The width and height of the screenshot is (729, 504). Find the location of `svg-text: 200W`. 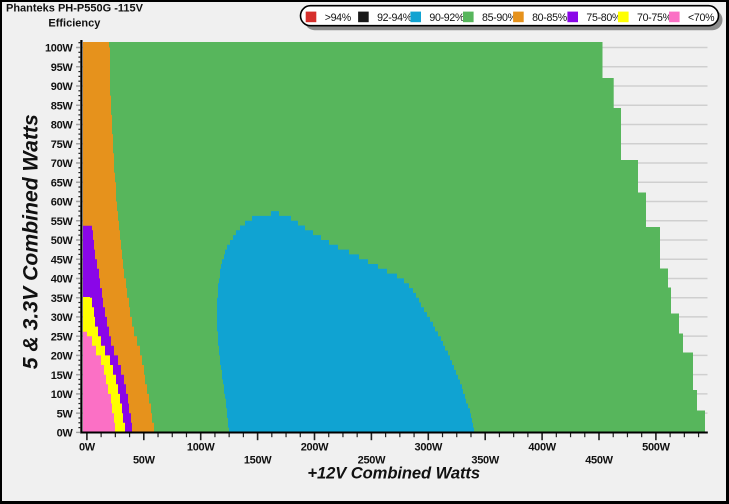

svg-text: 200W is located at coordinates (315, 448).